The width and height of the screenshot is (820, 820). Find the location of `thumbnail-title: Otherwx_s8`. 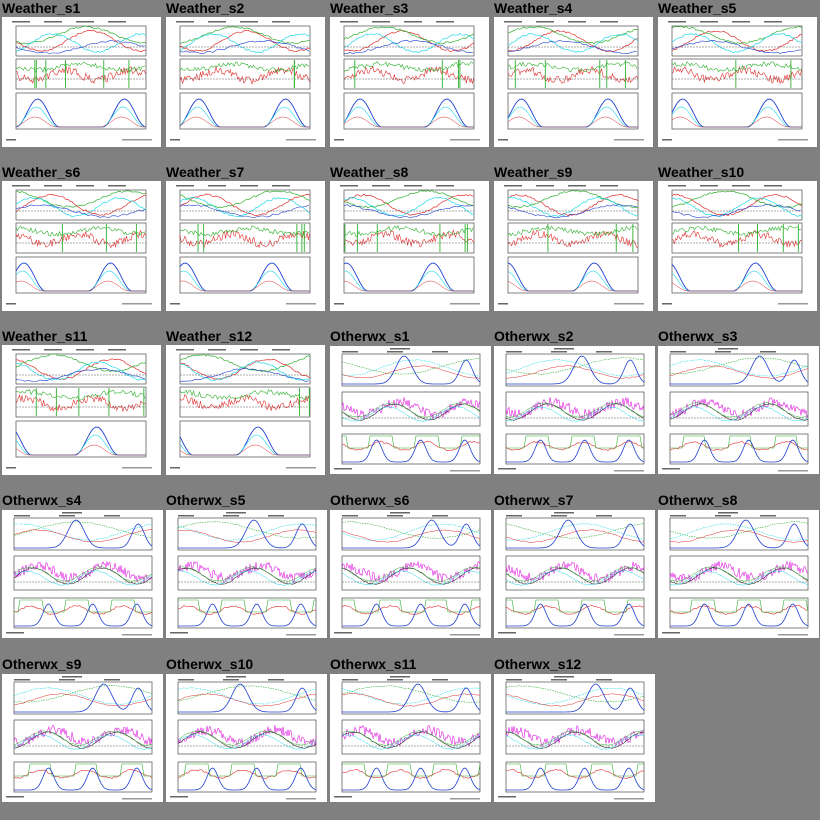

thumbnail-title: Otherwx_s8 is located at coordinates (698, 500).